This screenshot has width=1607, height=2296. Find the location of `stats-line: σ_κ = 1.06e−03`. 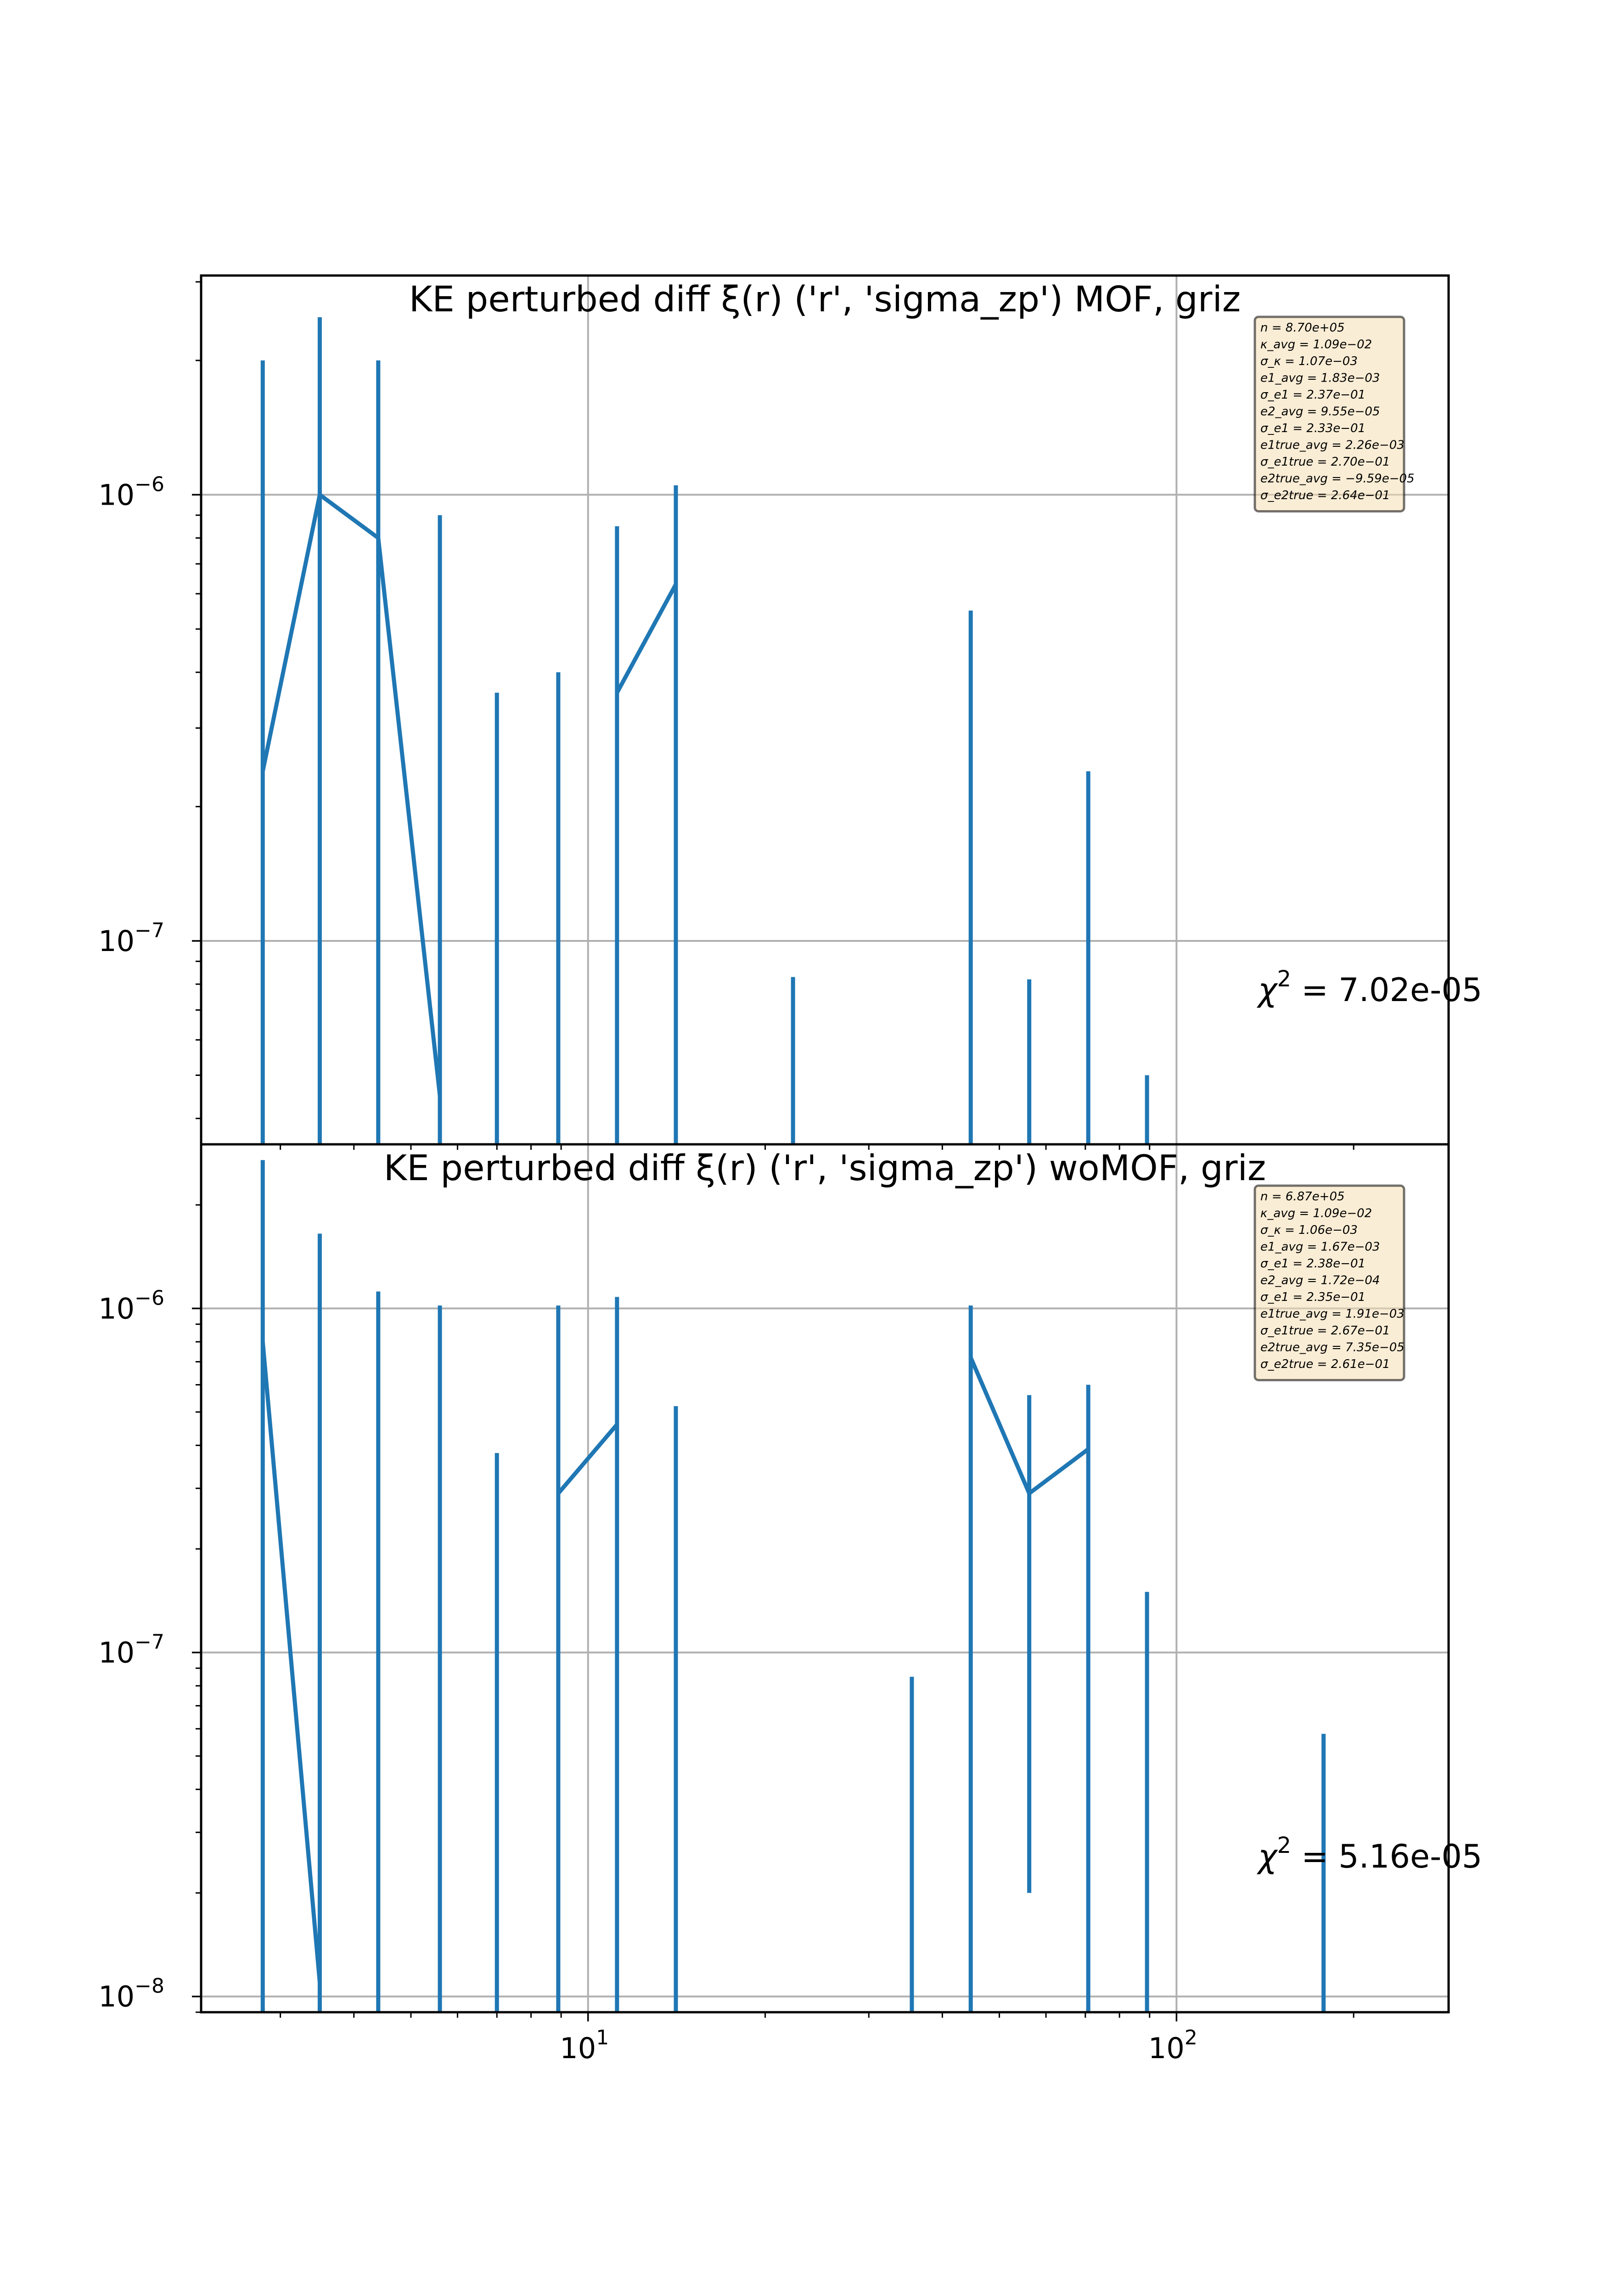

stats-line: σ_κ = 1.06e−03 is located at coordinates (1309, 1230).